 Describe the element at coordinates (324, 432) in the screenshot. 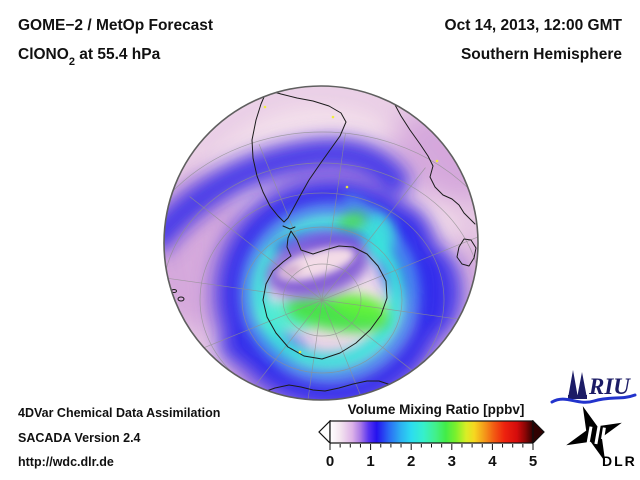

I see `colorbar-left-arrow` at that location.